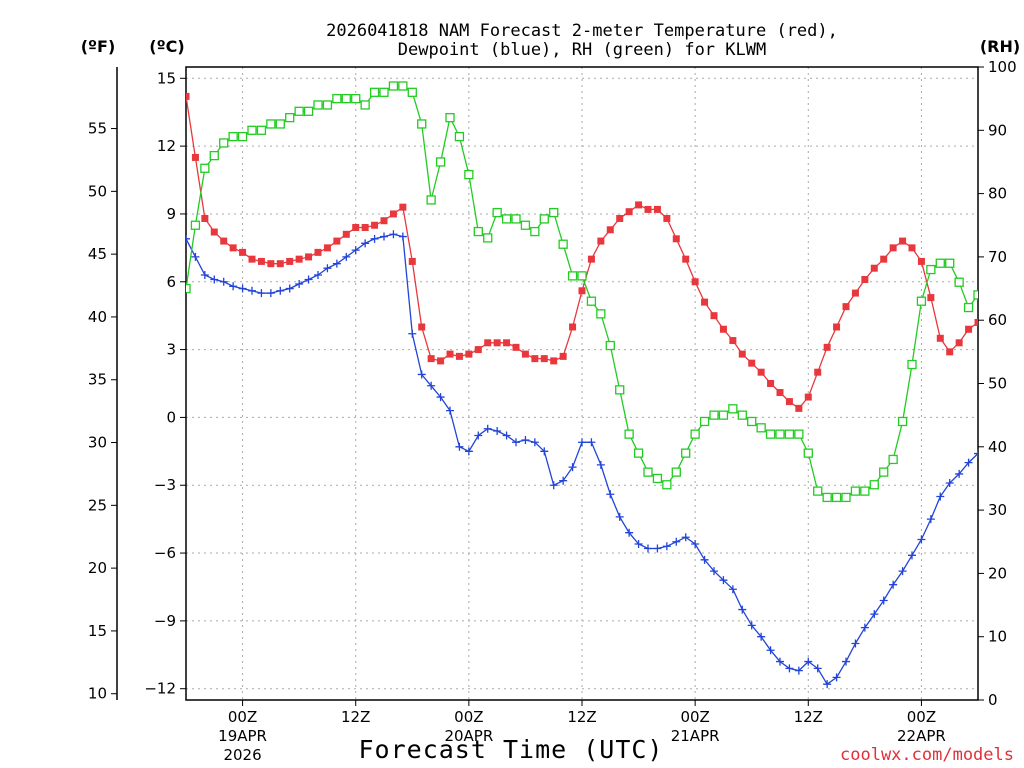 The image size is (1024, 768). Describe the element at coordinates (921, 736) in the screenshot. I see `date-tick-label: 22APR` at that location.